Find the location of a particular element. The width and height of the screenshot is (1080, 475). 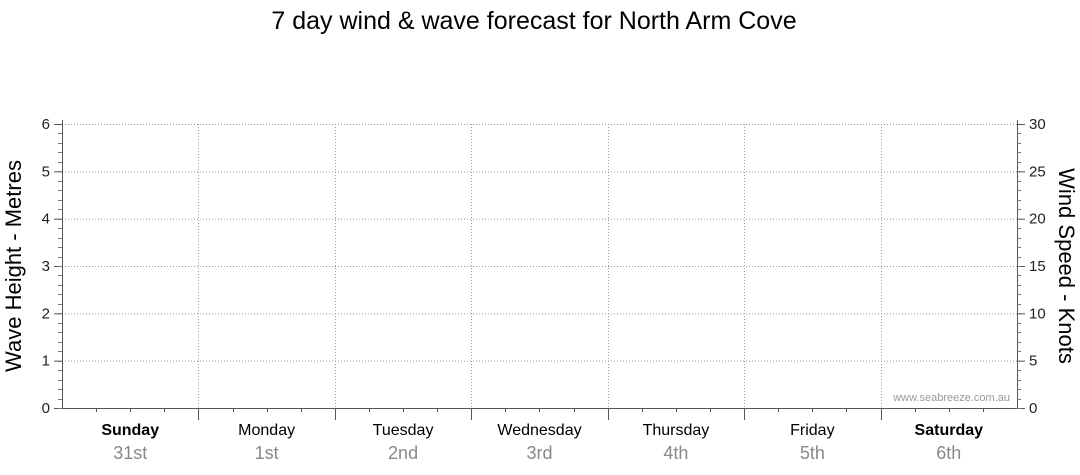

day-name-label: Saturday is located at coordinates (949, 430).